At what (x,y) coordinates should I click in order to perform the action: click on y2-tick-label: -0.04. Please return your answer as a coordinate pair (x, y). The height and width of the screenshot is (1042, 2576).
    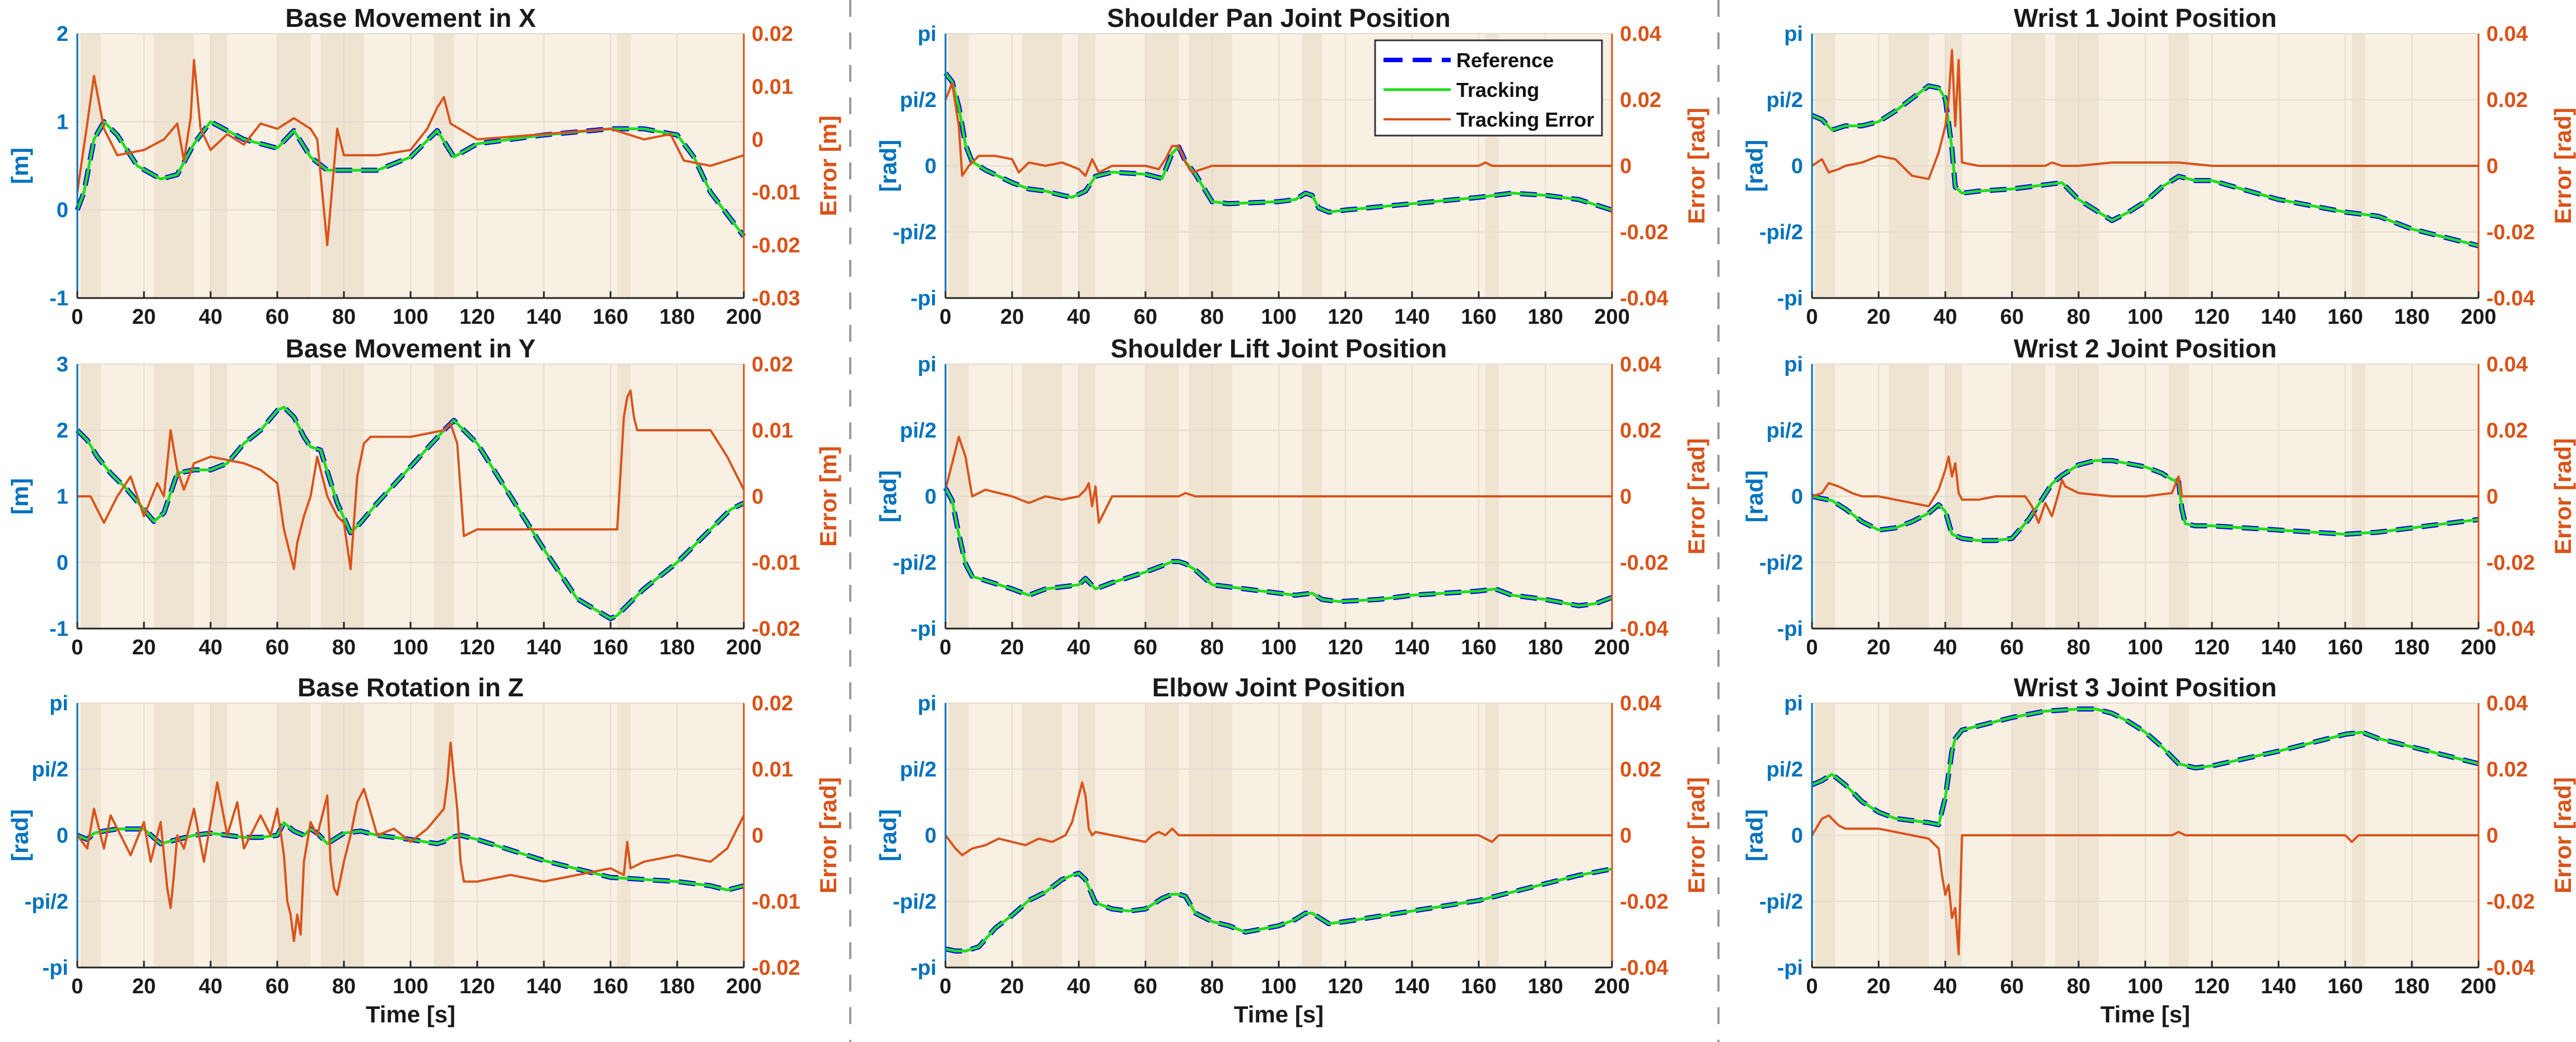
    Looking at the image, I should click on (2510, 629).